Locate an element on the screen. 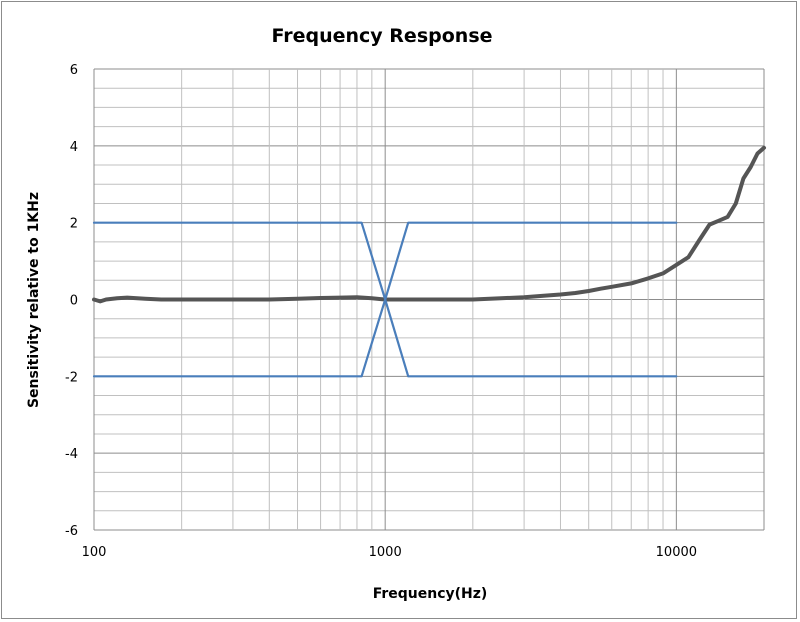  x-tick-label: 10000 is located at coordinates (676, 552).